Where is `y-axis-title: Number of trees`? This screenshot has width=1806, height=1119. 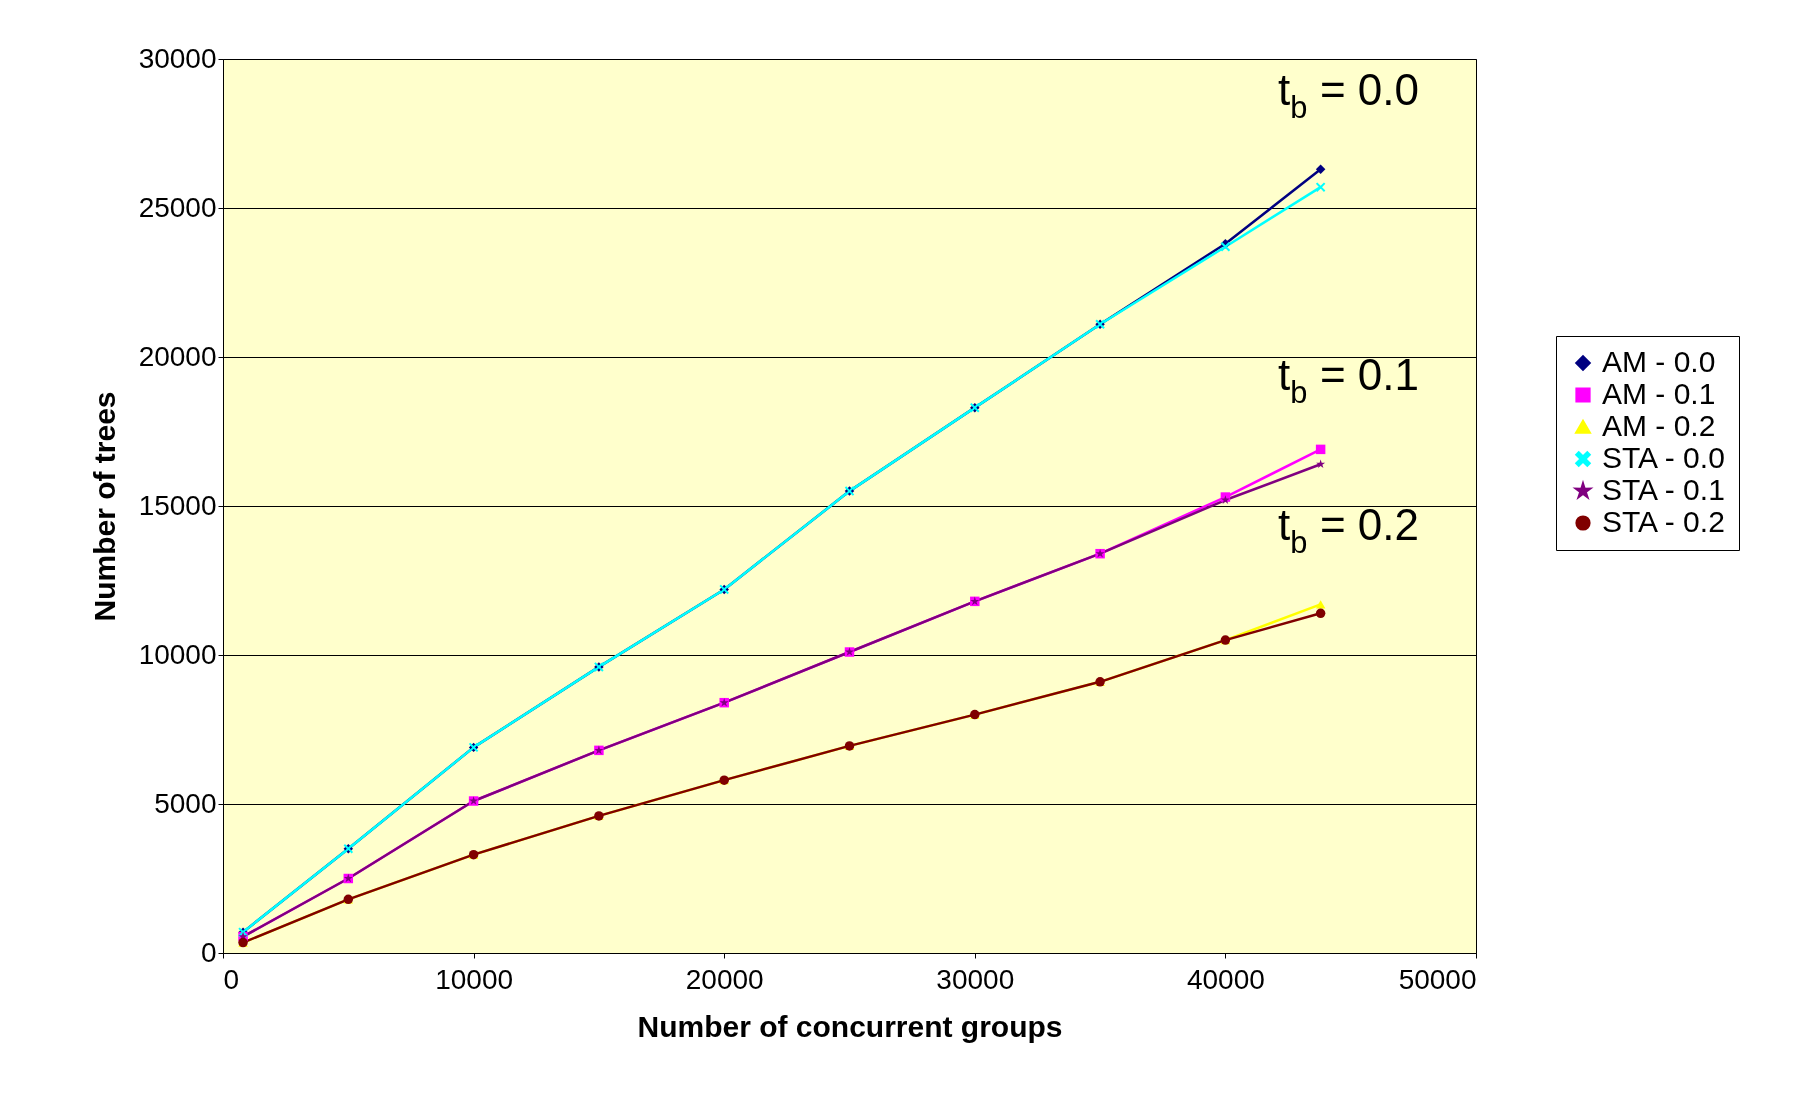
y-axis-title: Number of trees is located at coordinates (104, 506).